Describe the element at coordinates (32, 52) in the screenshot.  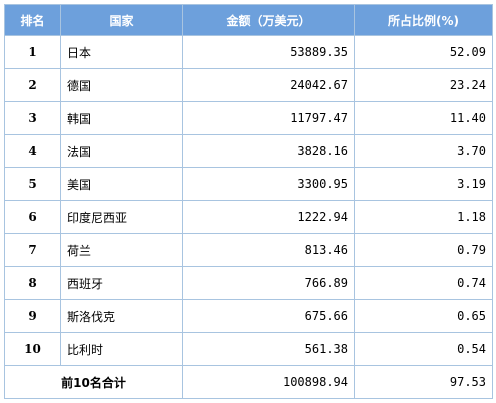
I see `rank-cell: 1` at that location.